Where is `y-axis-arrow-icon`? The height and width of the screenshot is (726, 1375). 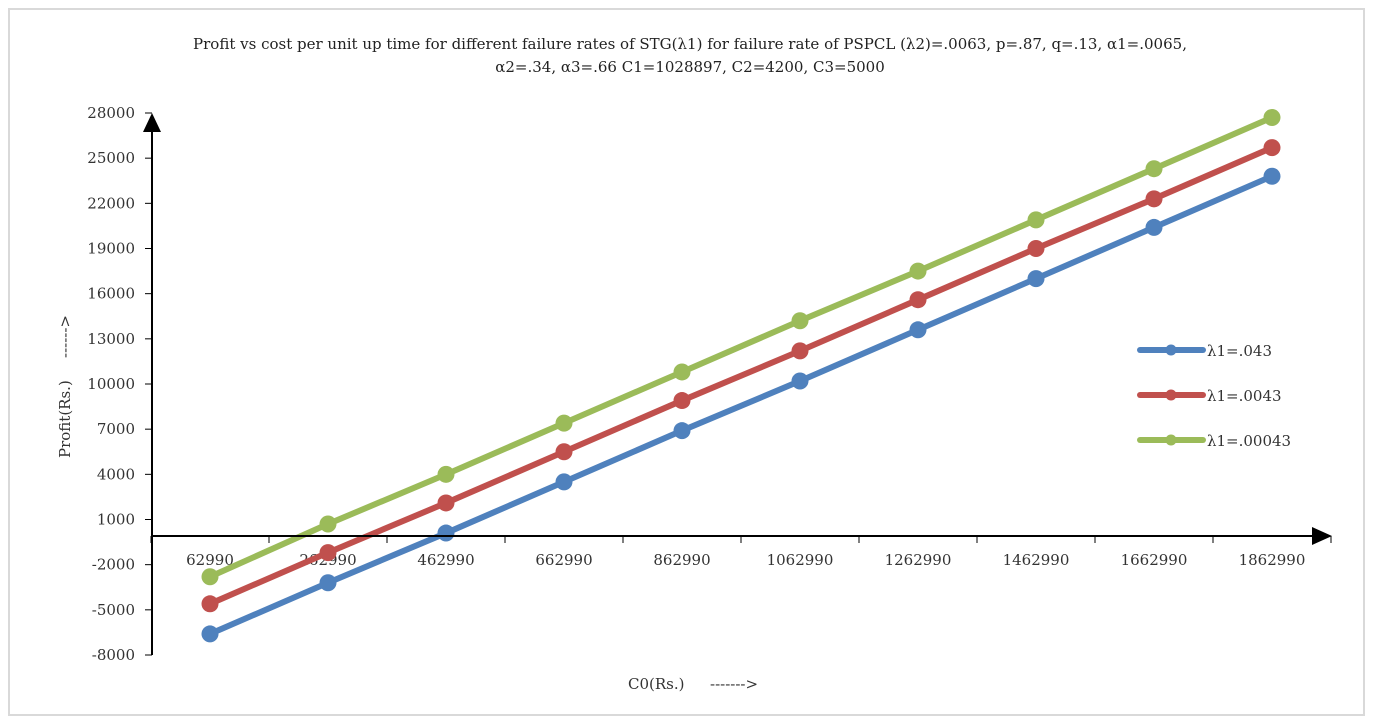
y-axis-arrow-icon is located at coordinates (152, 122).